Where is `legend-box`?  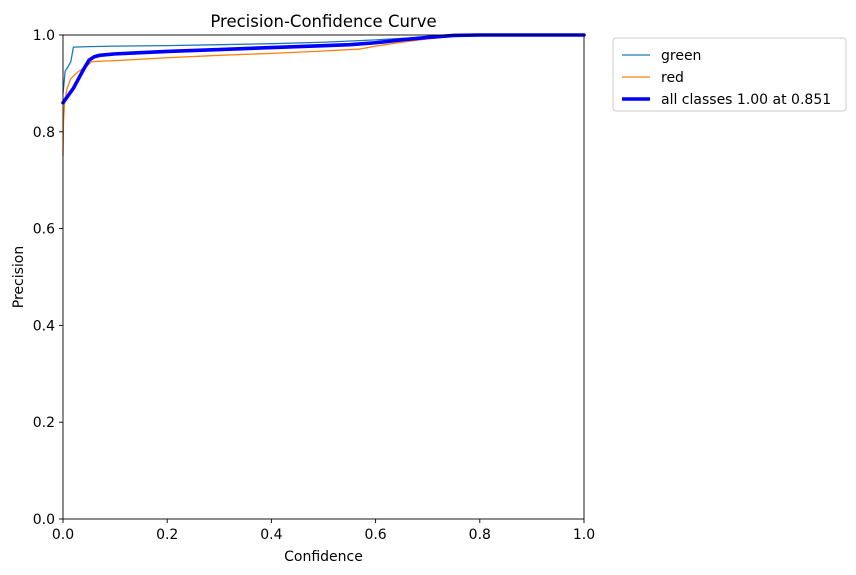 legend-box is located at coordinates (729, 74).